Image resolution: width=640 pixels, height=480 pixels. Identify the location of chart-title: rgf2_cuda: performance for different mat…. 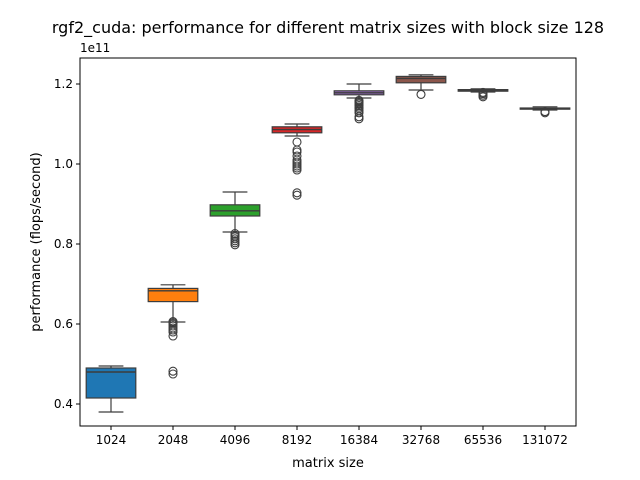
(328, 28).